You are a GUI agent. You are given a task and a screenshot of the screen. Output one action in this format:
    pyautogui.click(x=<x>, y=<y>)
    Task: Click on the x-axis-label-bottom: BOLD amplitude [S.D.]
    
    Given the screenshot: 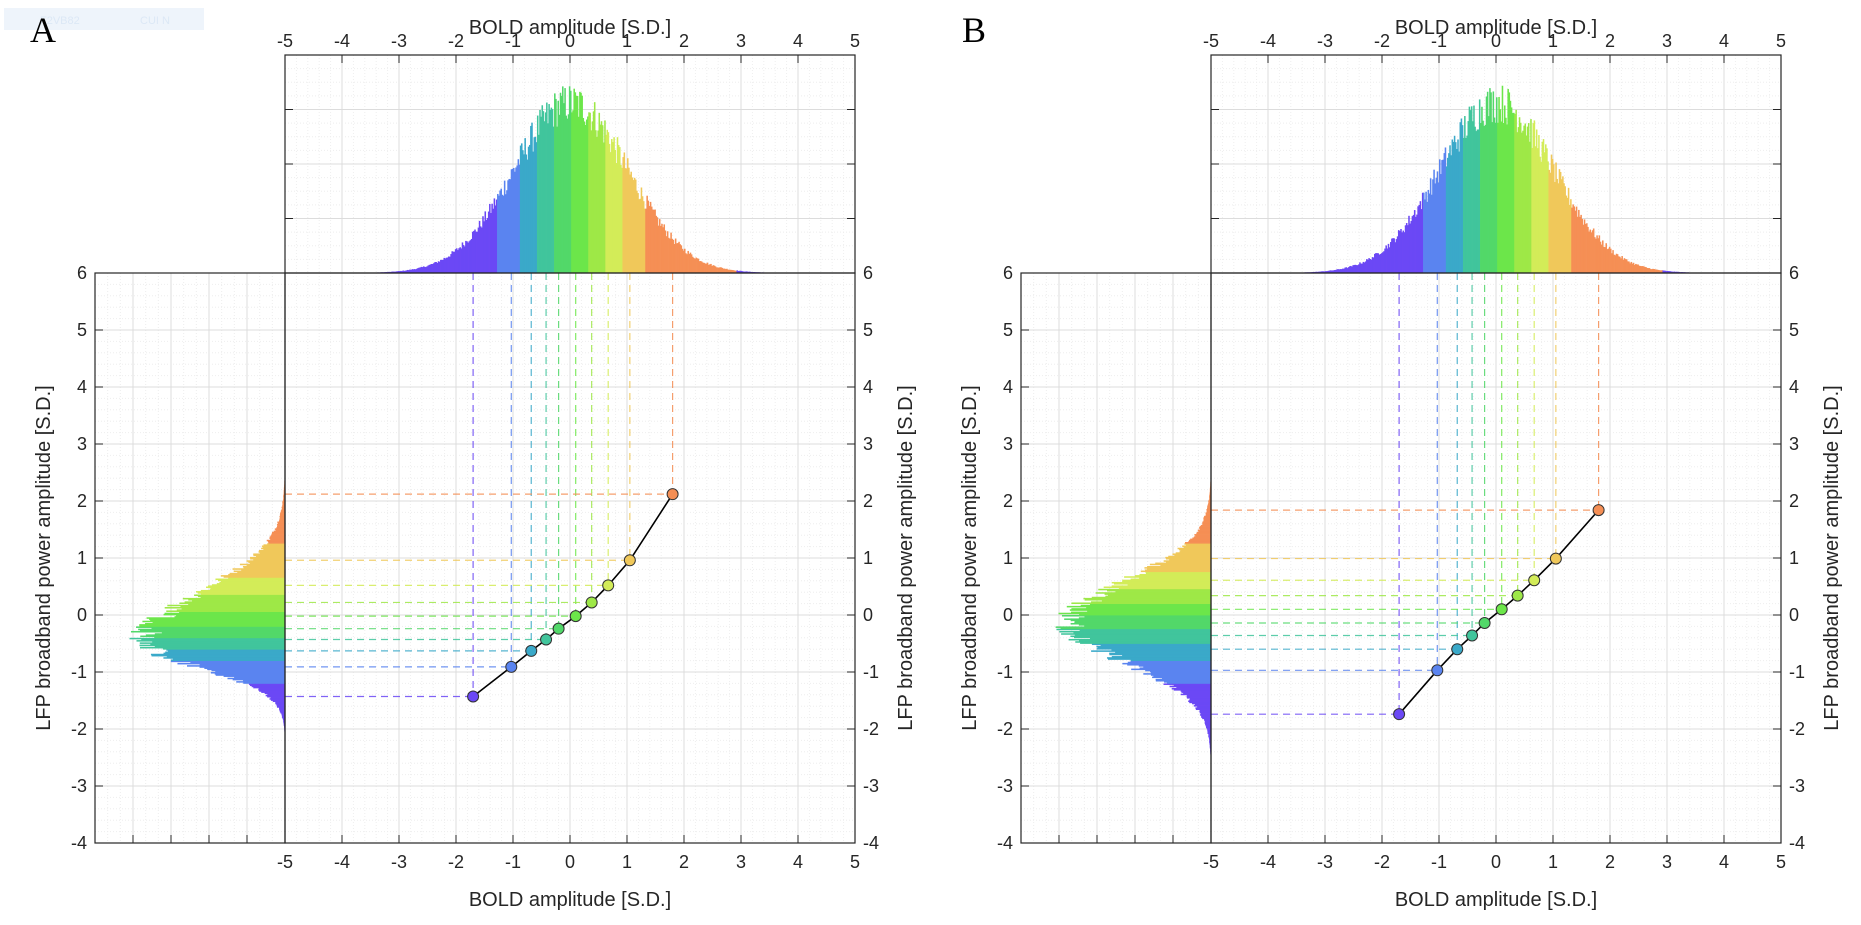 What is the action you would take?
    pyautogui.click(x=1496, y=900)
    